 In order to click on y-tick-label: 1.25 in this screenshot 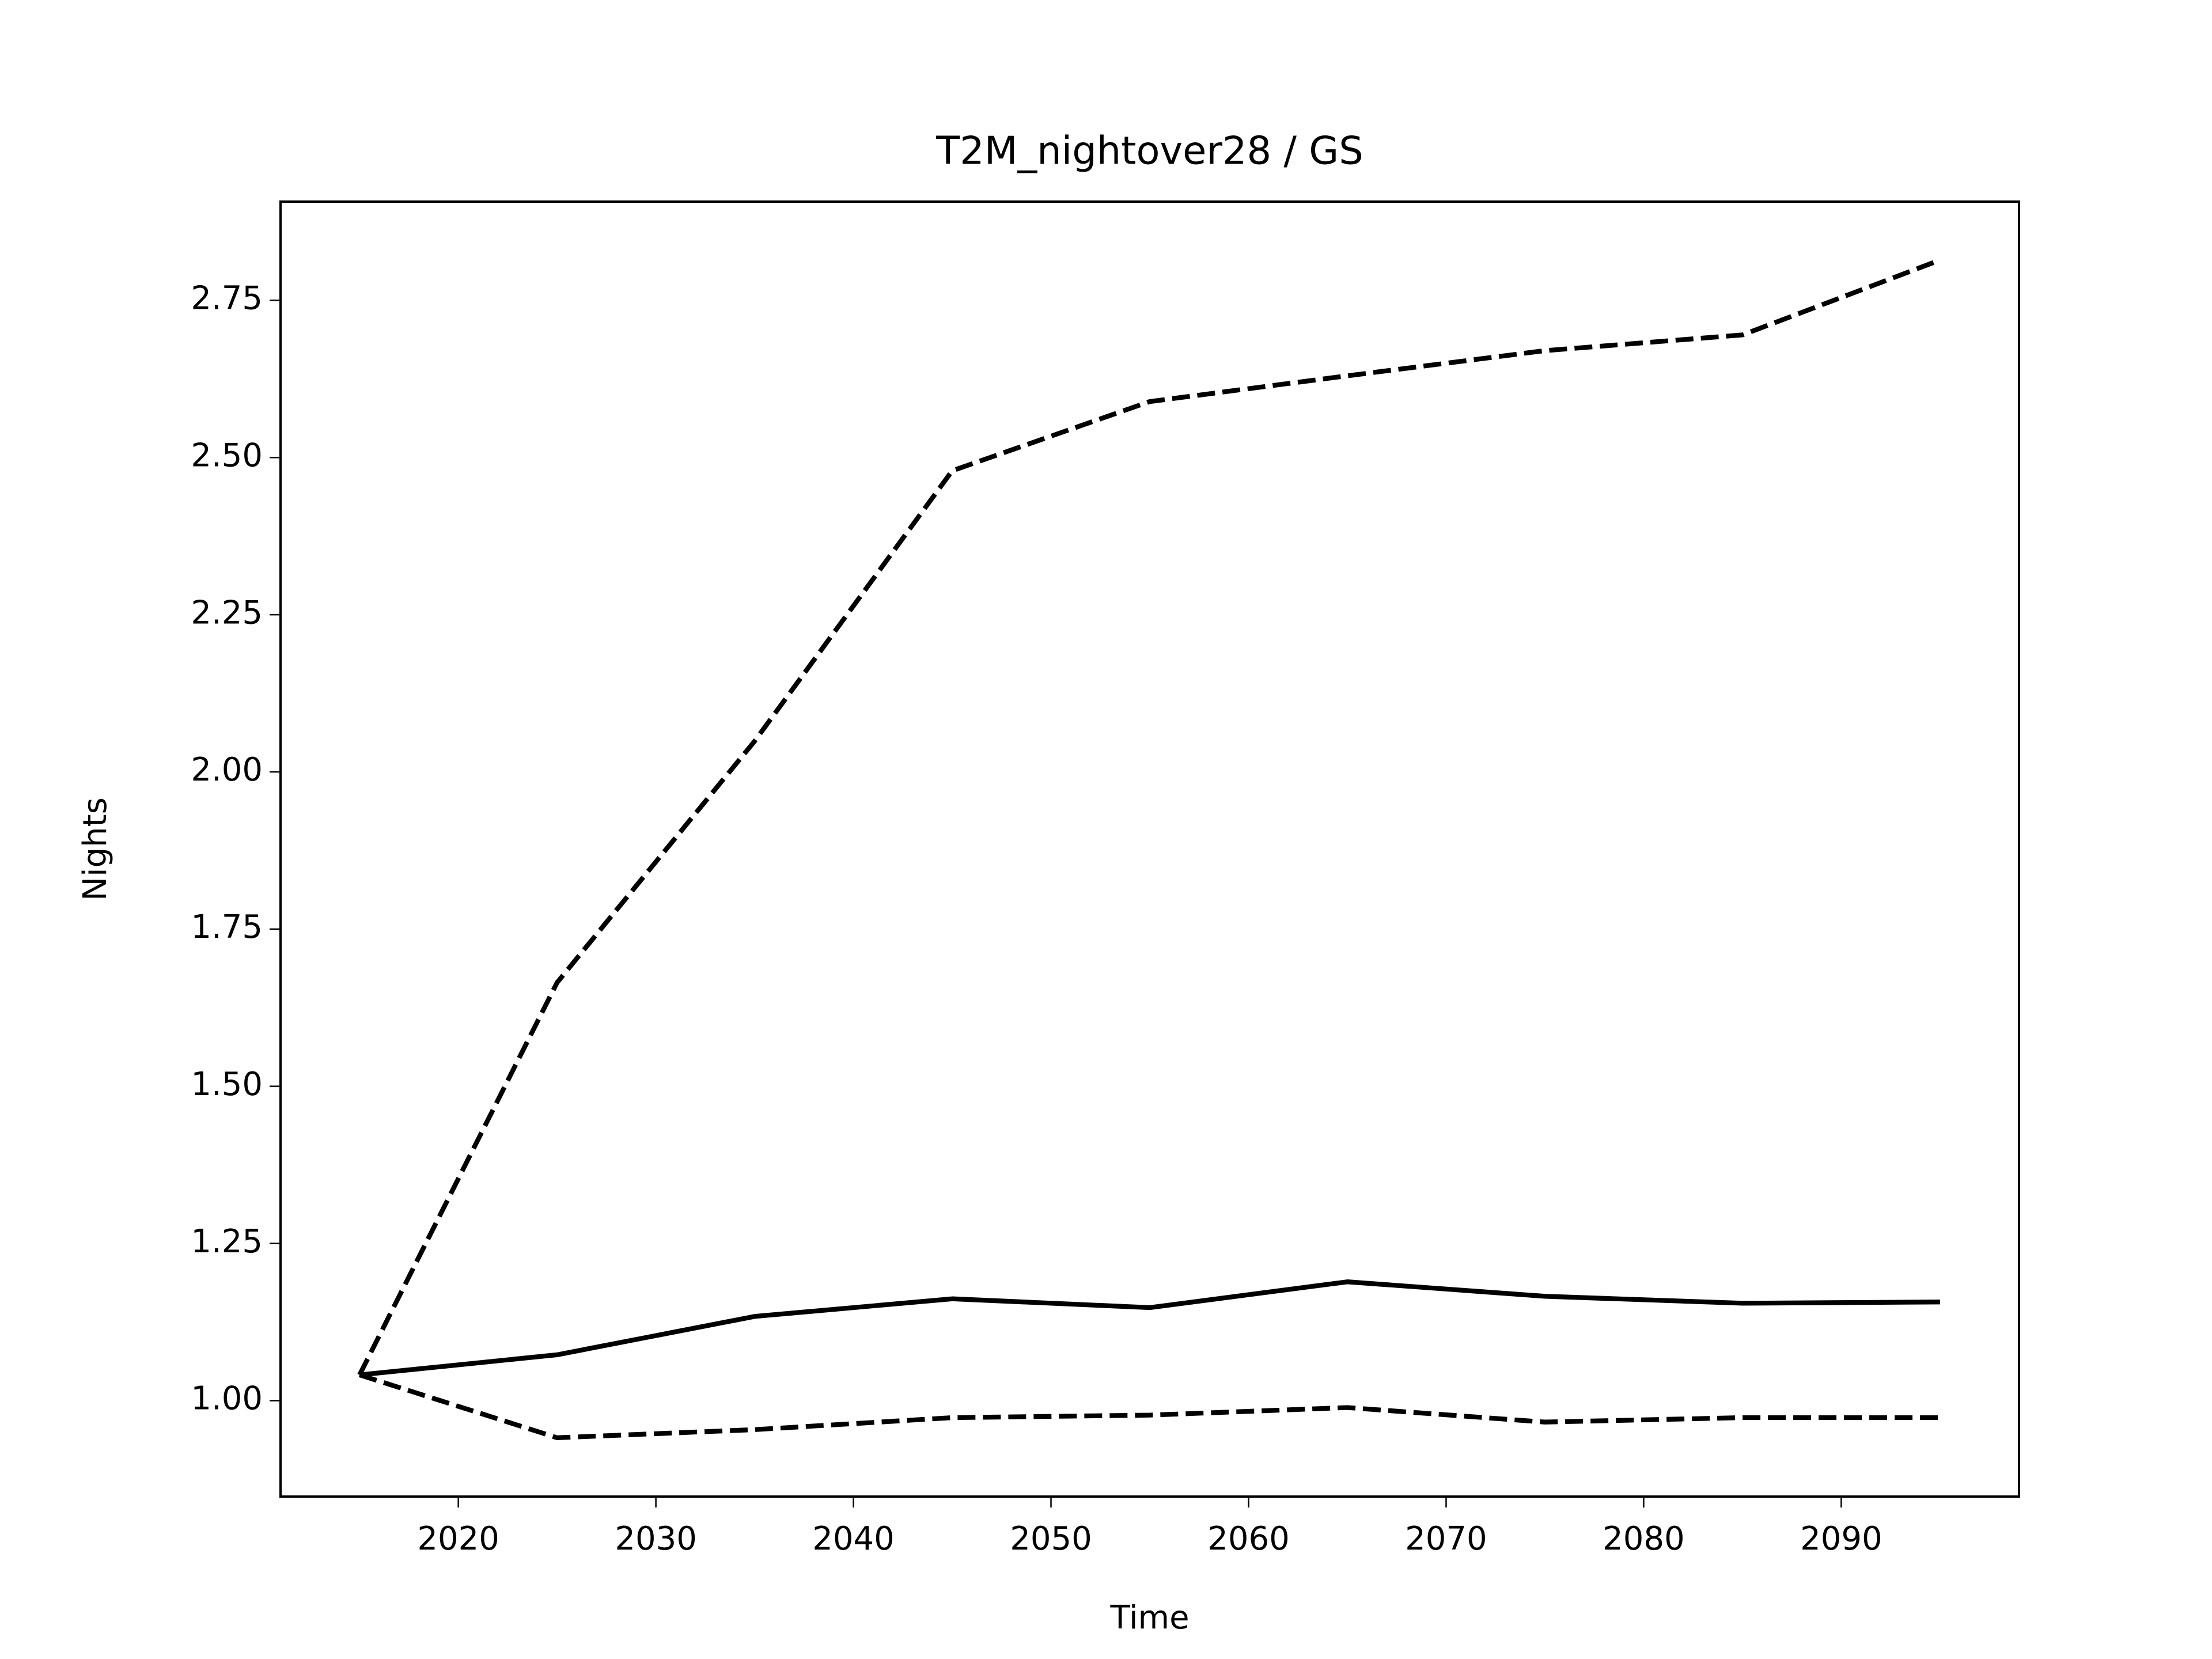, I will do `click(227, 1241)`.